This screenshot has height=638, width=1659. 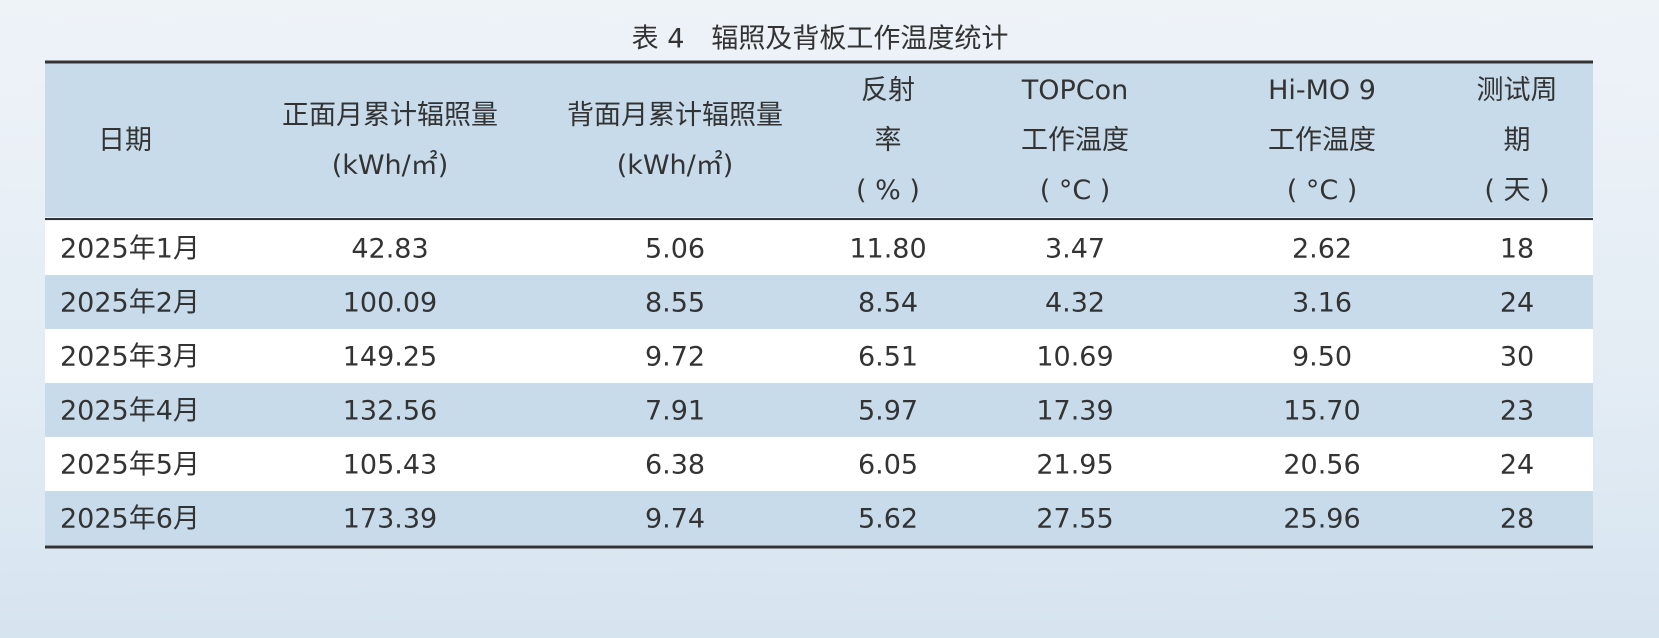 What do you see at coordinates (130, 519) in the screenshot?
I see `row-label: 2025年6月` at bounding box center [130, 519].